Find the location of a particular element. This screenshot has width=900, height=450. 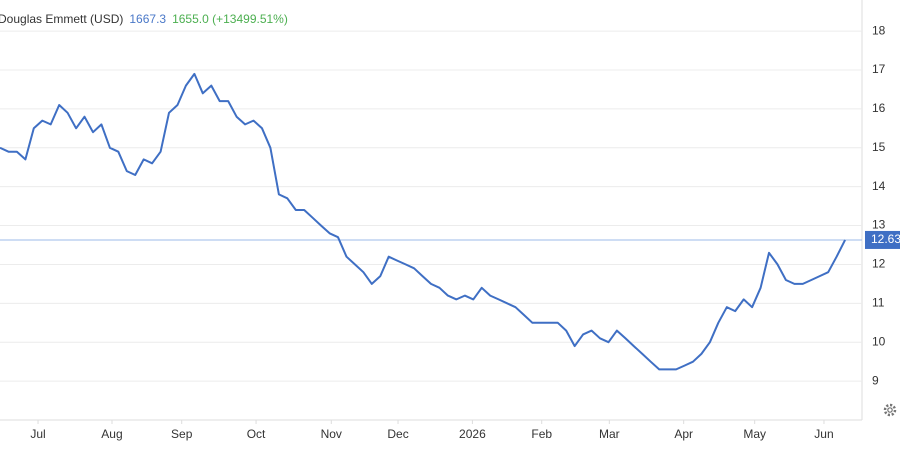

x-tick-label: Dec is located at coordinates (397, 434).